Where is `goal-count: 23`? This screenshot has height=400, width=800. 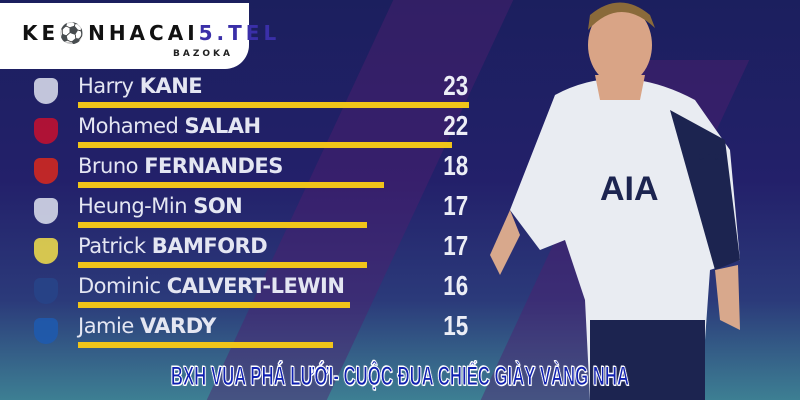
goal-count: 23 is located at coordinates (455, 85).